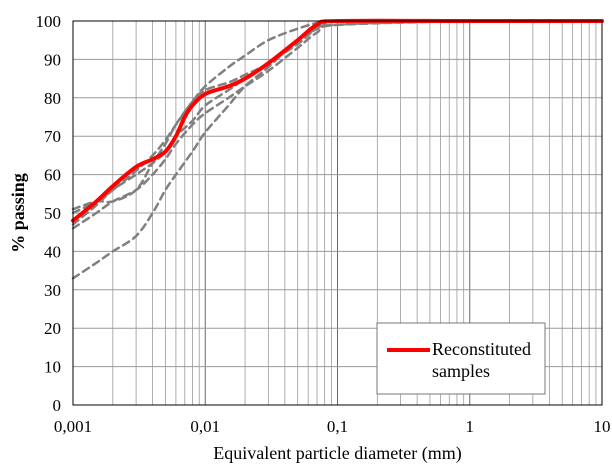 The width and height of the screenshot is (612, 466). I want to click on legend-label-line: Reconstituted, so click(481, 349).